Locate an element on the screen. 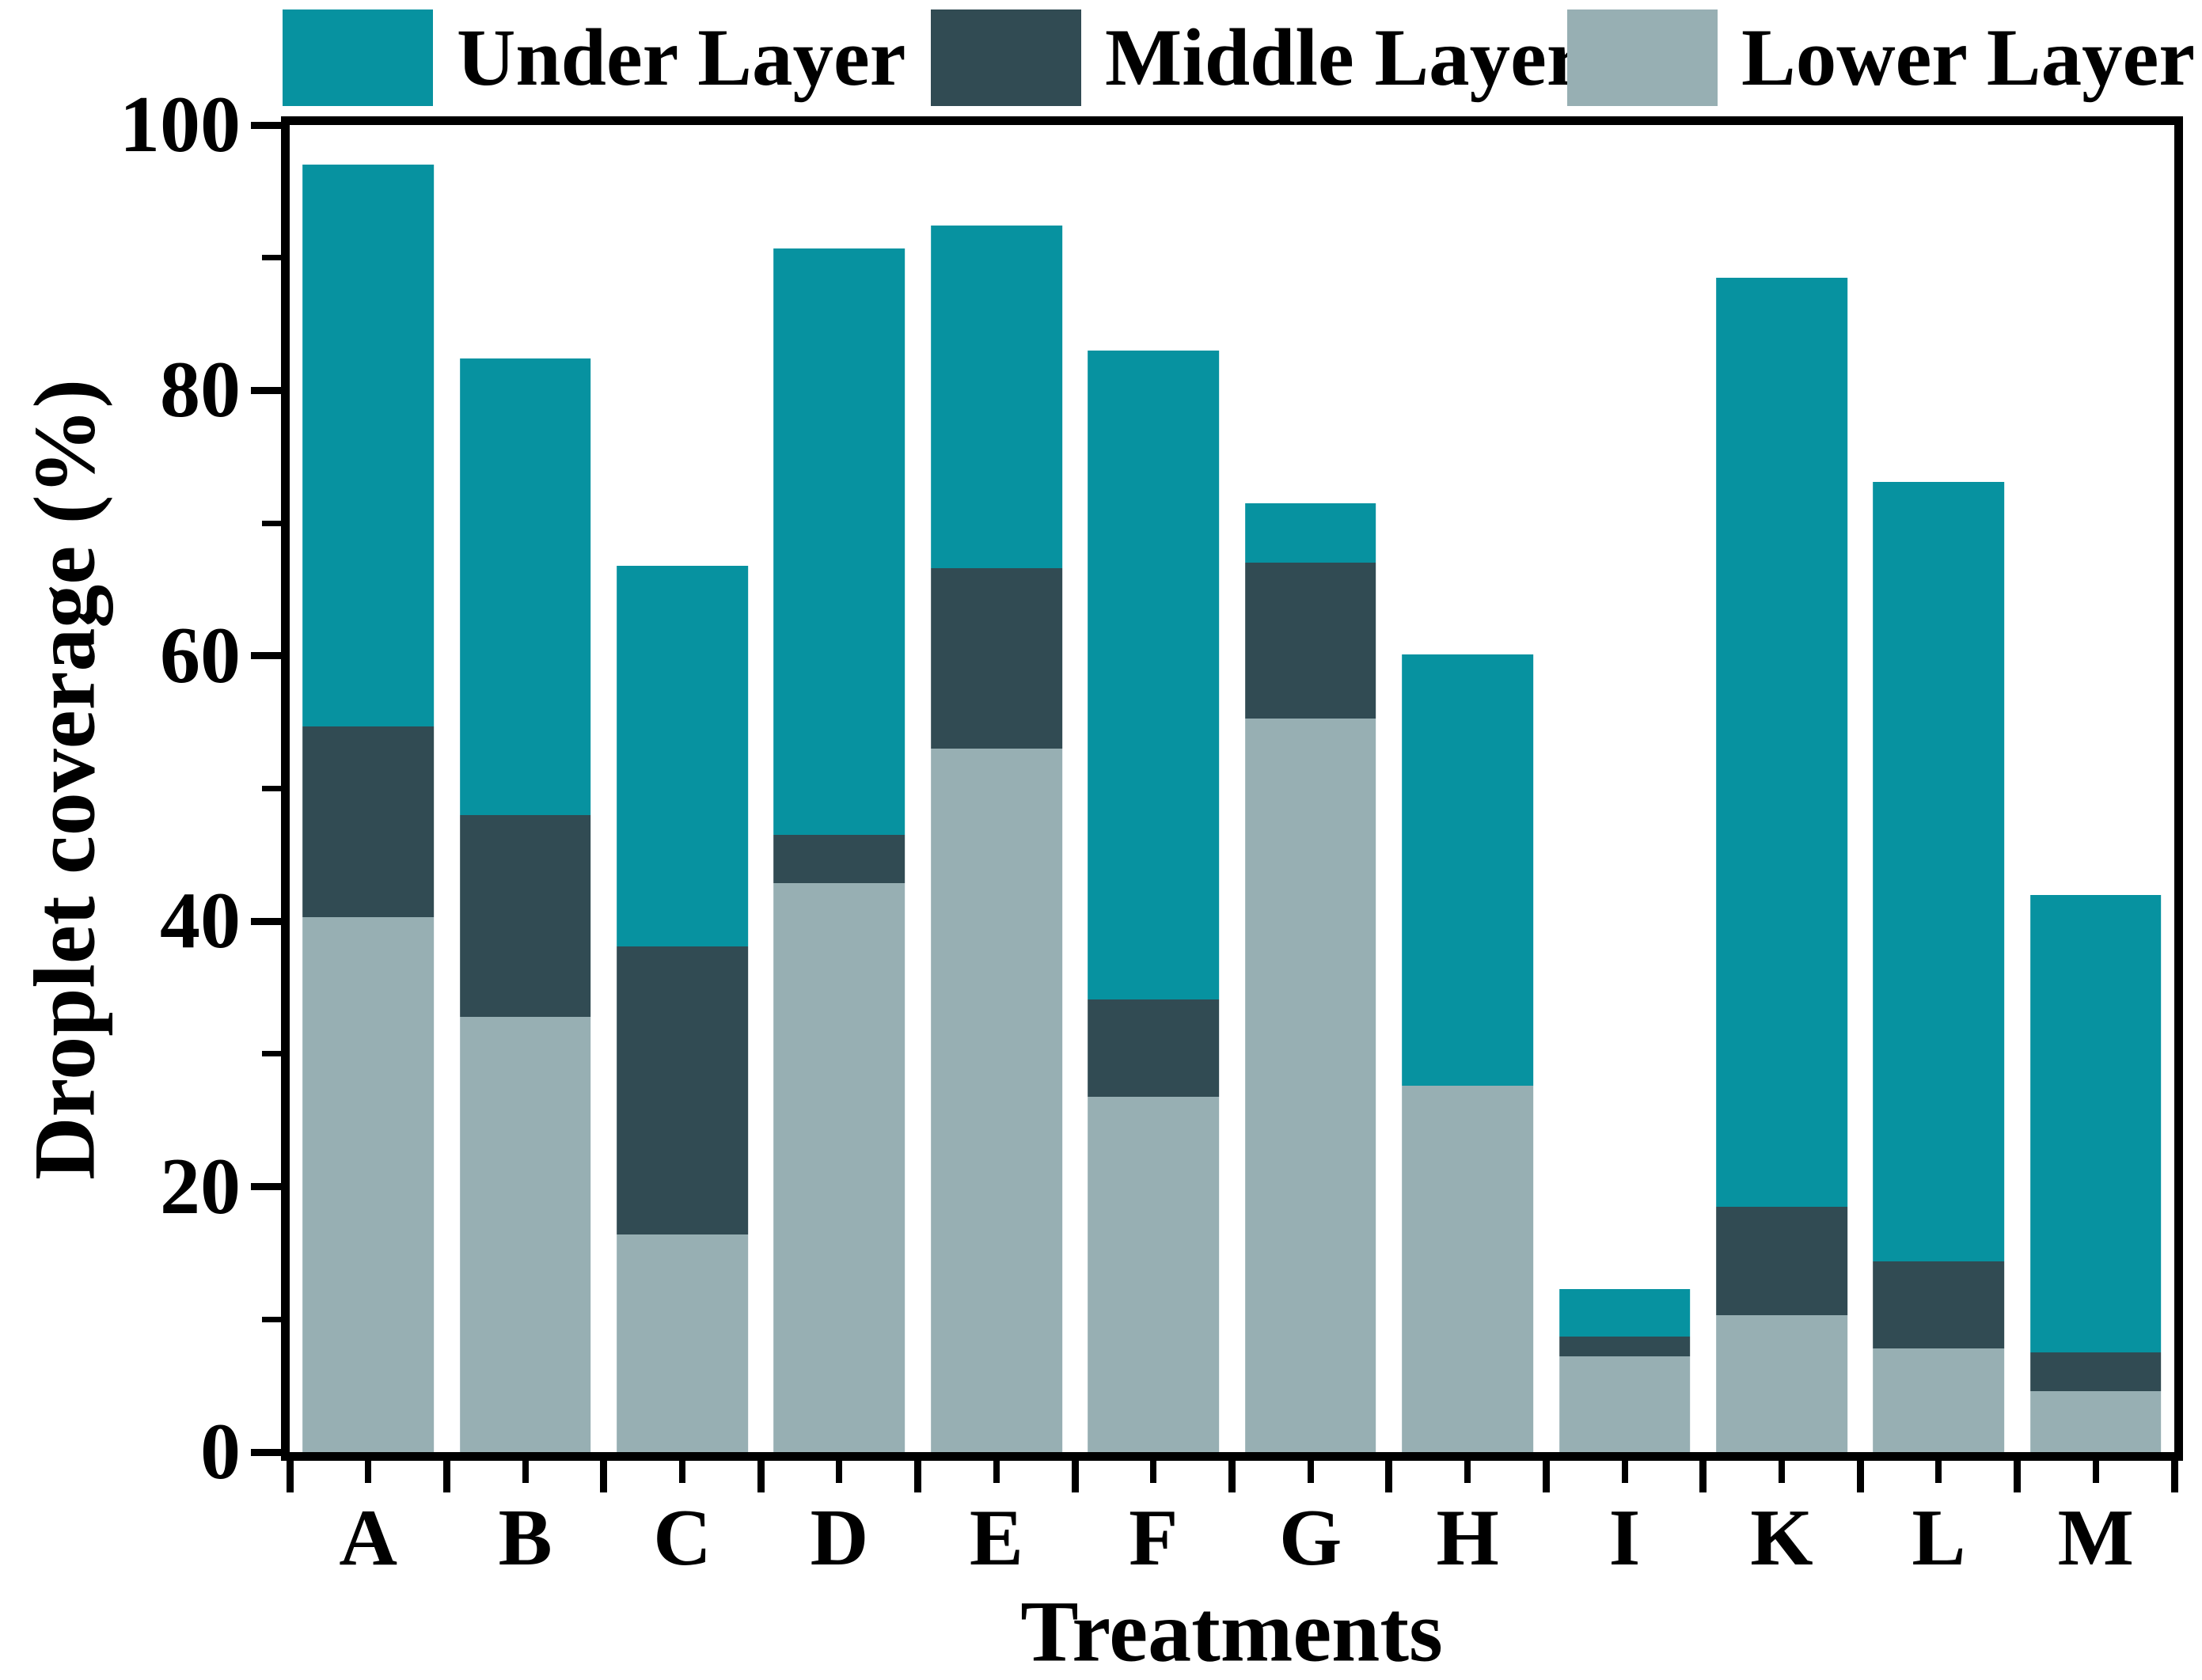 The height and width of the screenshot is (1680, 2202). bar-segment-M-under-layer is located at coordinates (2095, 1123).